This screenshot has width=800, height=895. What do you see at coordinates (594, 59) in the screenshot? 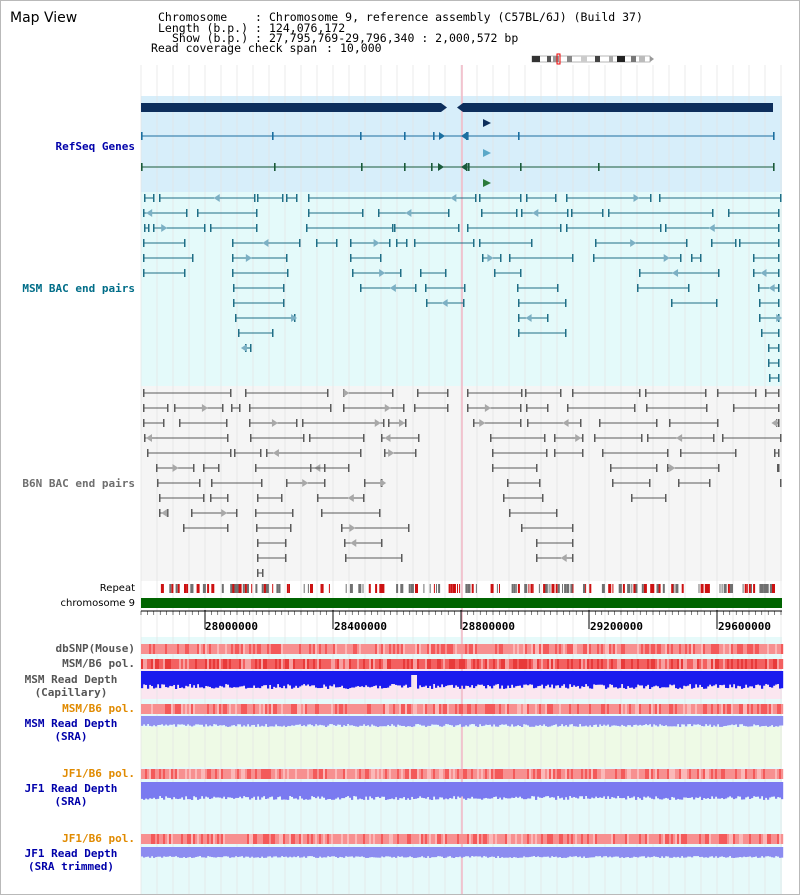
I see `chromosome-ideogram` at bounding box center [594, 59].